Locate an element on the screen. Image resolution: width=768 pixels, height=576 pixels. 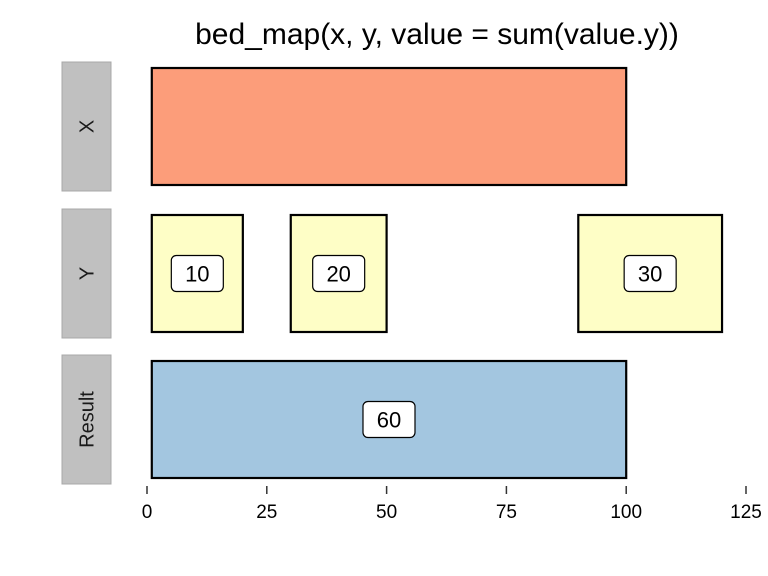
strip-y is located at coordinates (86, 273).